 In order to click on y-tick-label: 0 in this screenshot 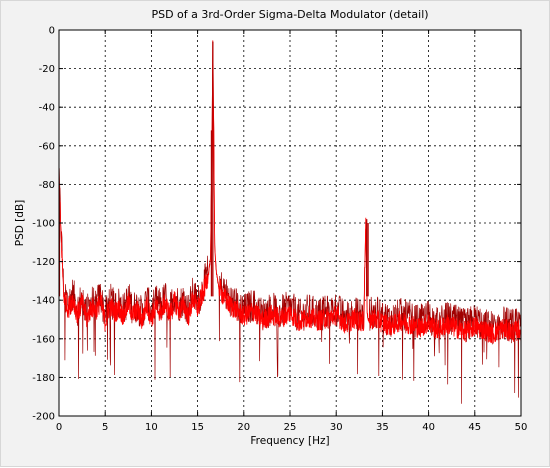, I will do `click(52, 31)`.